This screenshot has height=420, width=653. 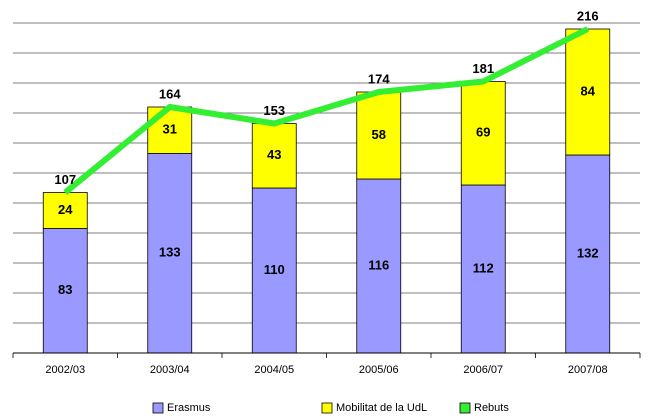 I want to click on x-tick-label: 2005/06, so click(x=379, y=370).